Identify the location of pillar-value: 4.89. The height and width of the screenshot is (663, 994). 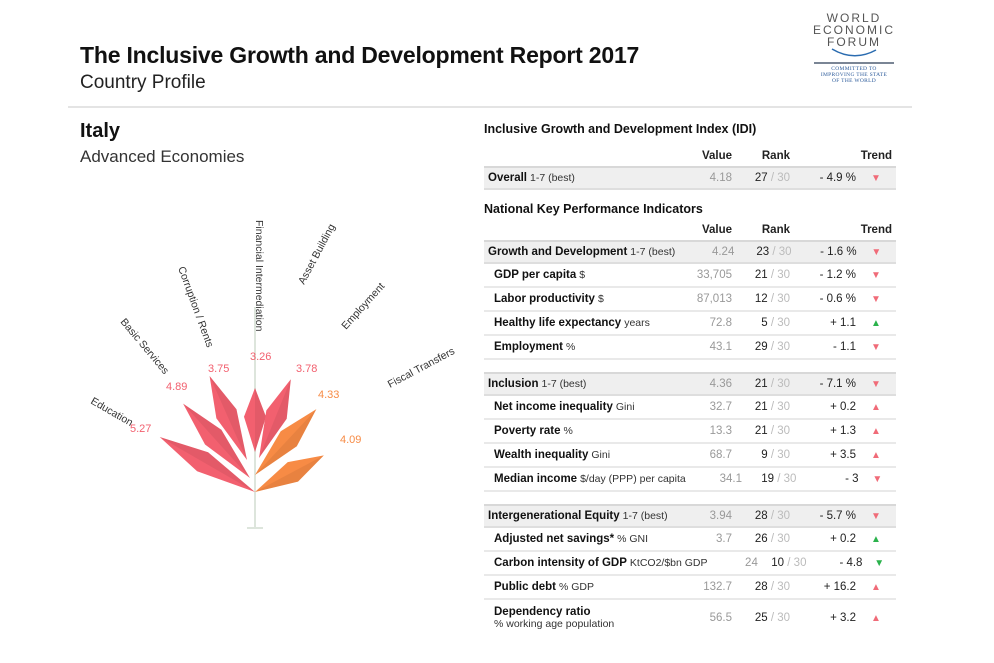
(176, 387).